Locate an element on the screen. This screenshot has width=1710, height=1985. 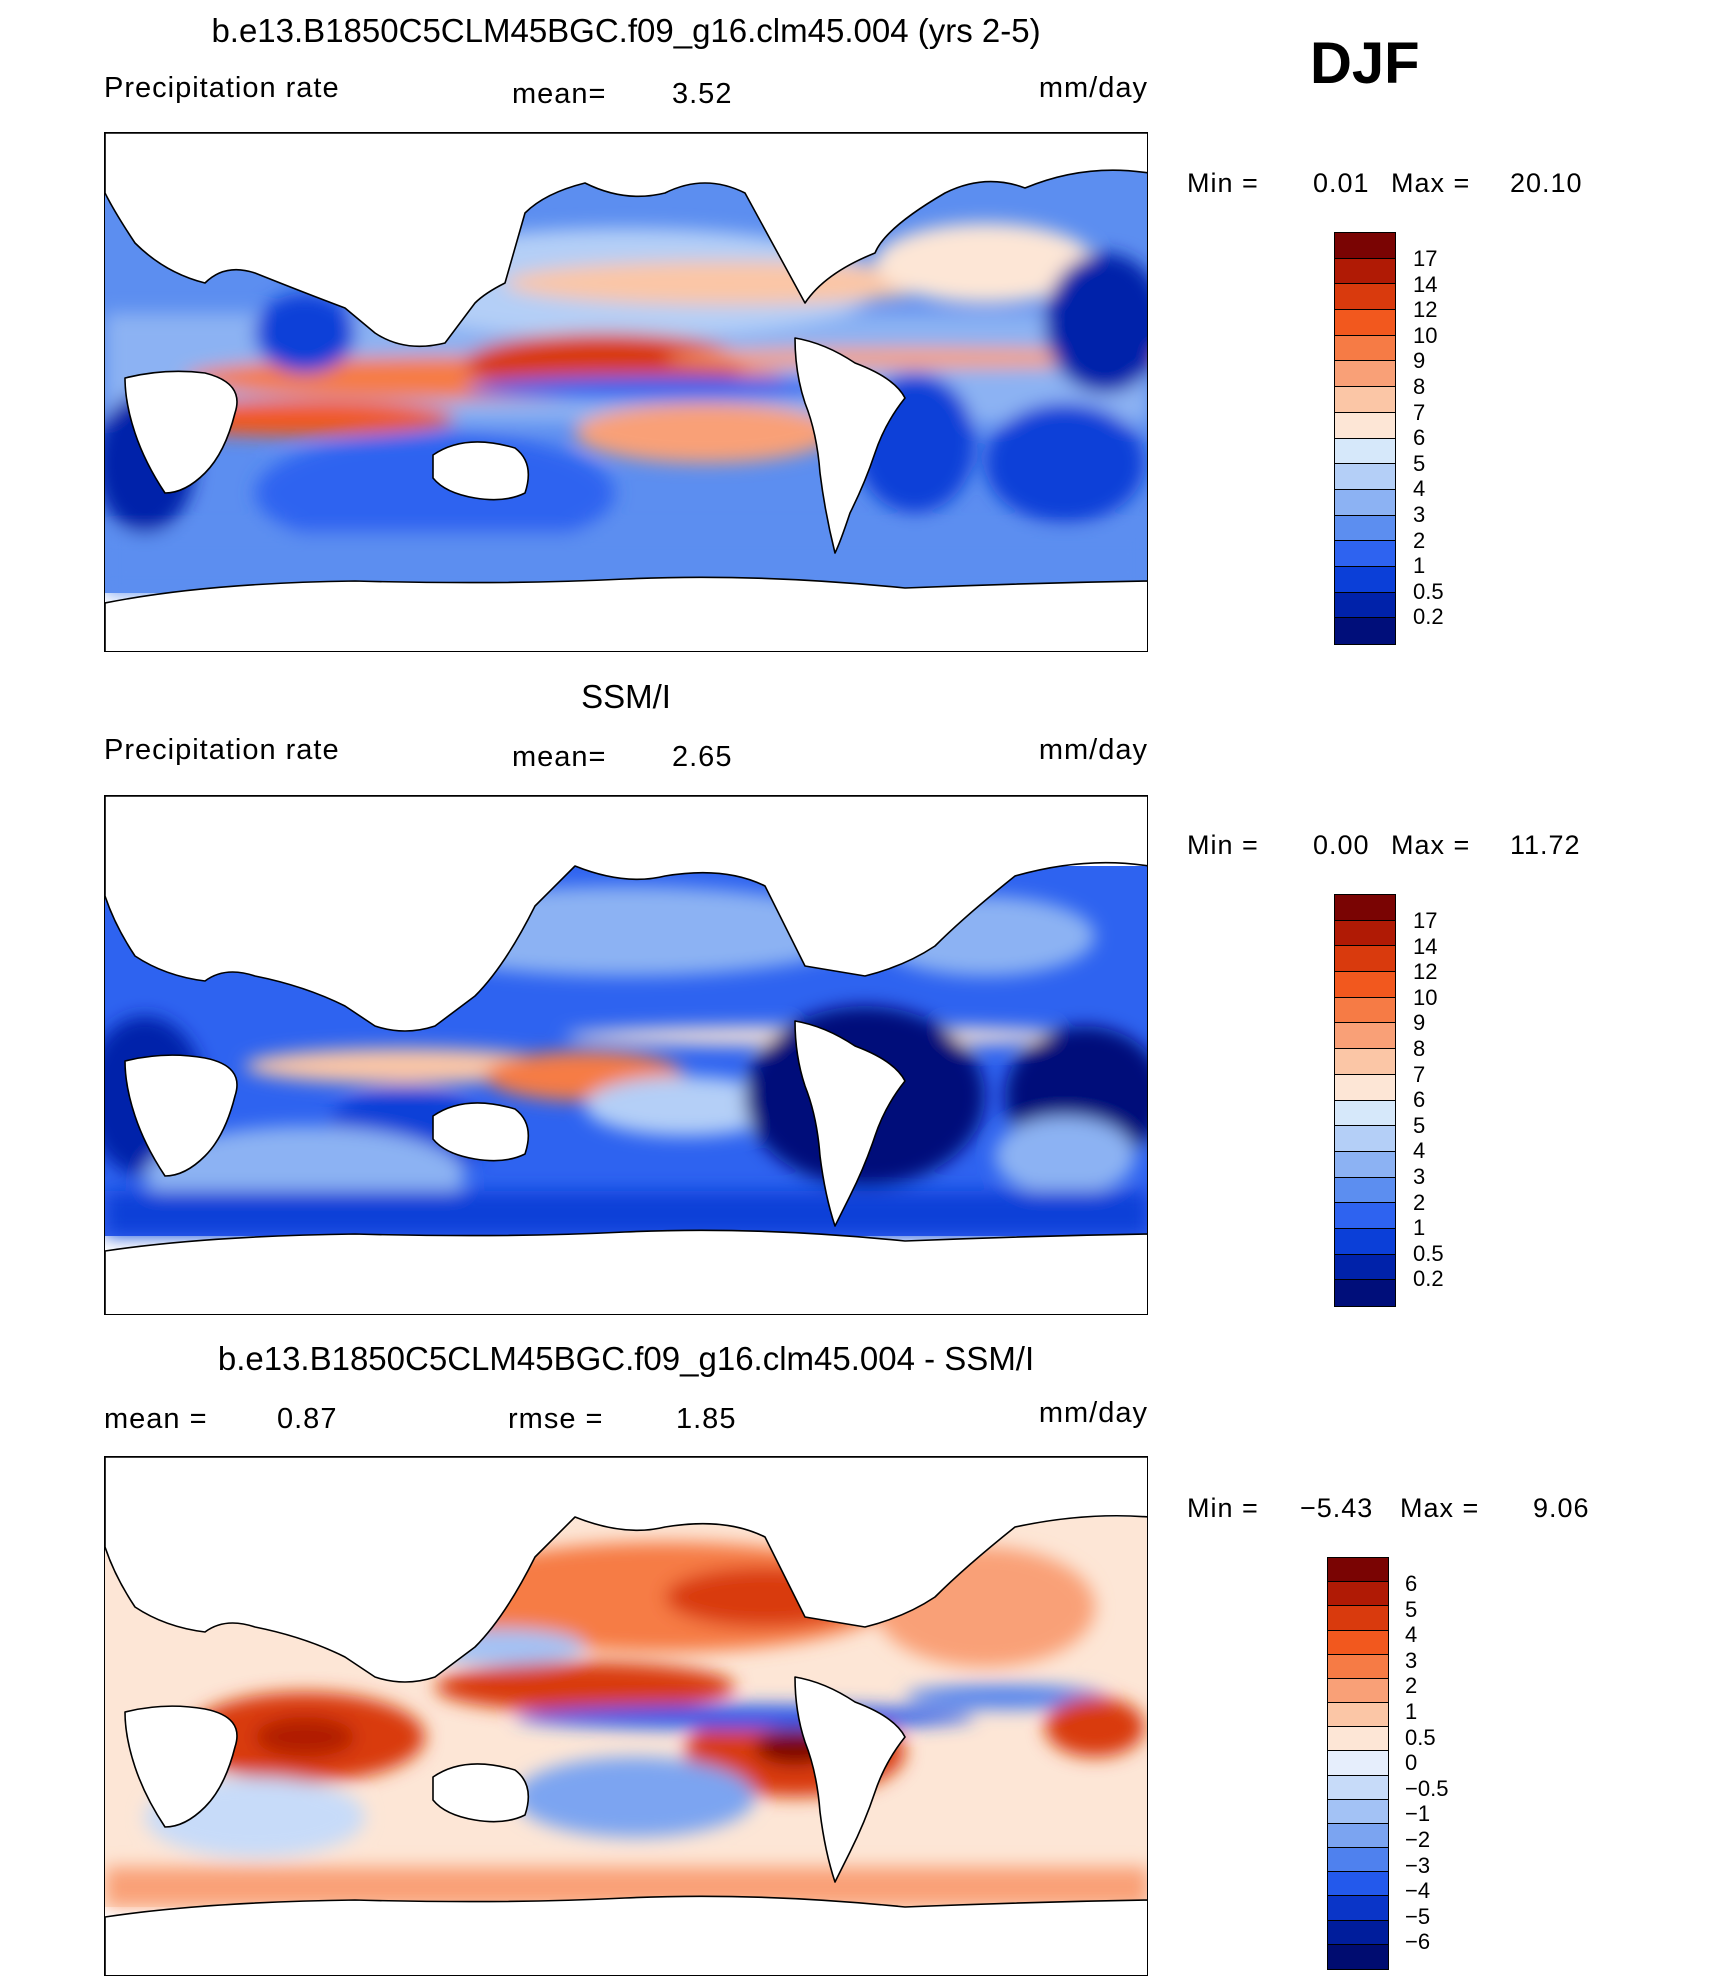
panel1-min-value: 0.01 is located at coordinates (1341, 183).